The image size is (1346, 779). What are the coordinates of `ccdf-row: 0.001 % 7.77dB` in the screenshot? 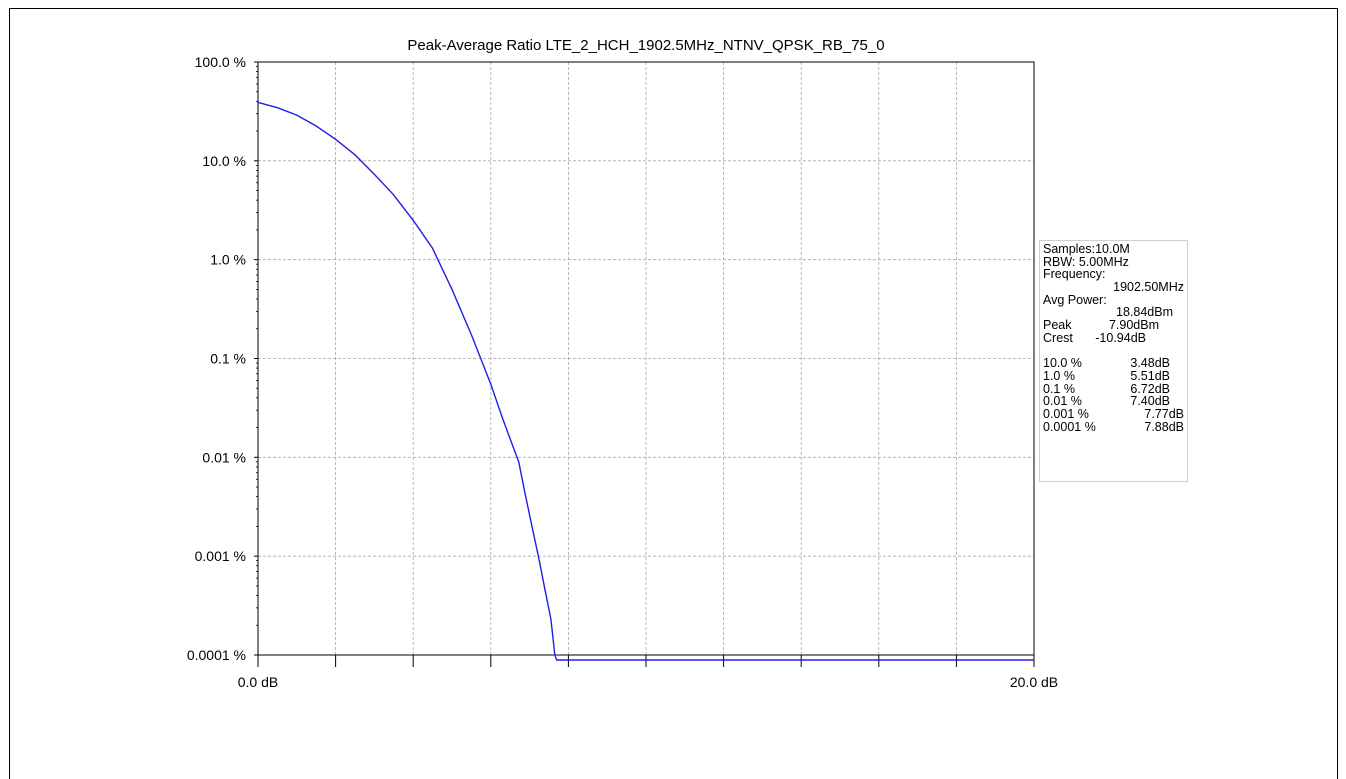 It's located at (1115, 414).